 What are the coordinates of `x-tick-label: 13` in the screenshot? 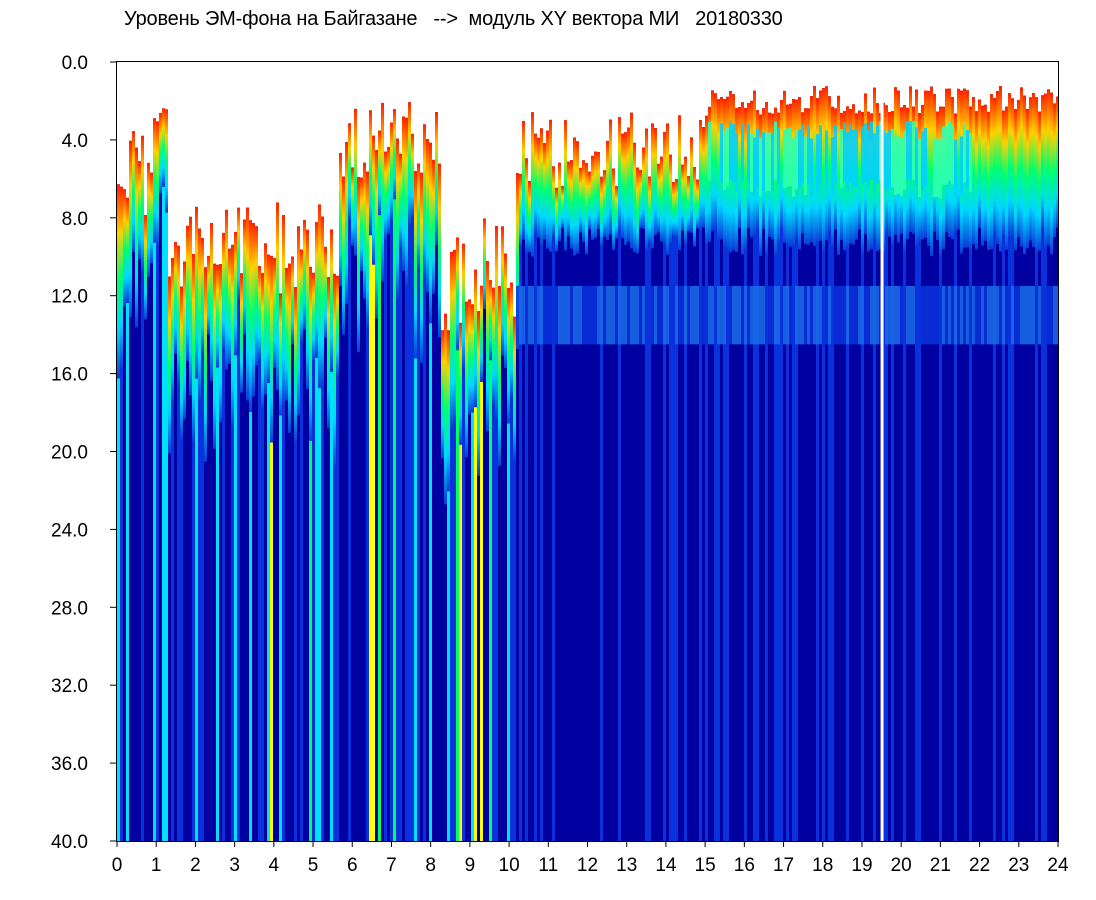 It's located at (626, 865).